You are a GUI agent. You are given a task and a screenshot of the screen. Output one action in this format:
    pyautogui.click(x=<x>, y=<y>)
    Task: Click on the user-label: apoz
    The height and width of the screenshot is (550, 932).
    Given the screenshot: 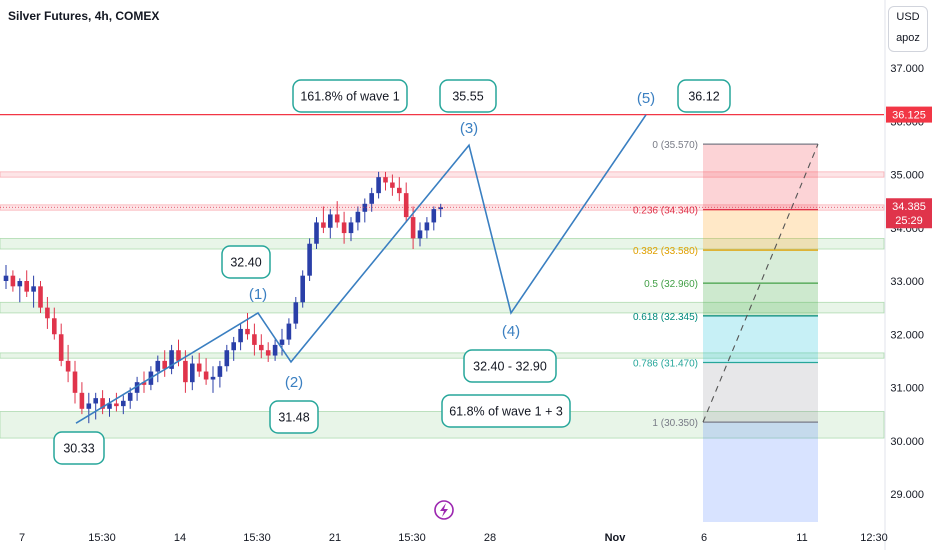 What is the action you would take?
    pyautogui.click(x=908, y=38)
    